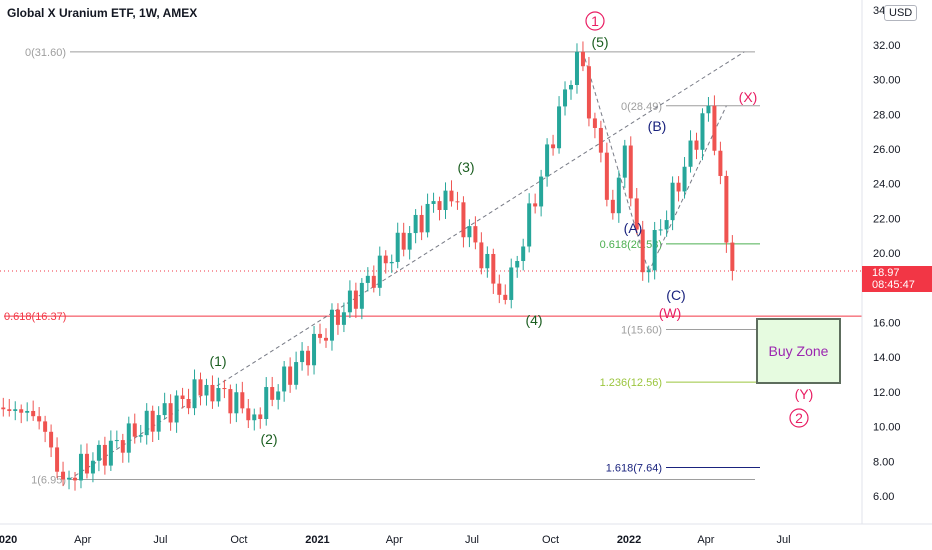 The height and width of the screenshot is (550, 932). What do you see at coordinates (705, 540) in the screenshot?
I see `time-tick: Apr` at bounding box center [705, 540].